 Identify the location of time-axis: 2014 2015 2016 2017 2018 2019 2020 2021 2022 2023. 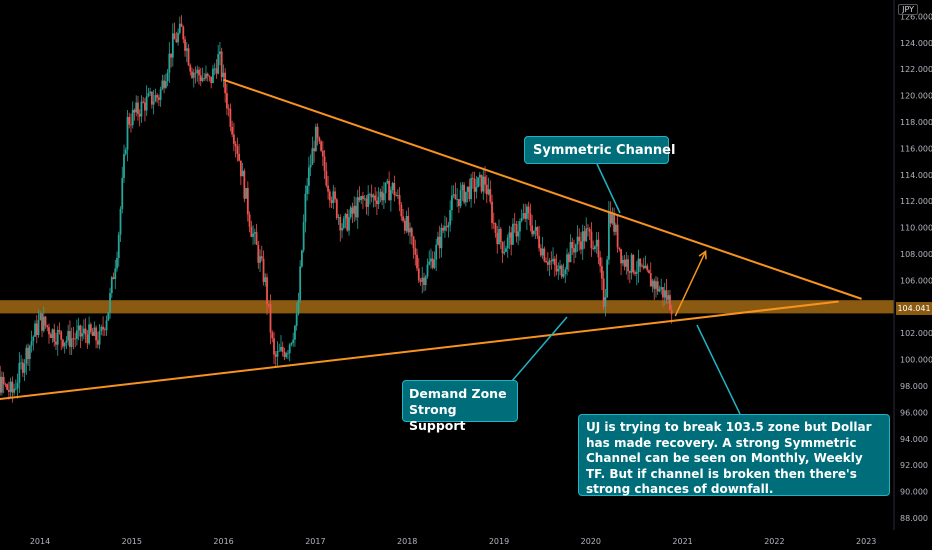
(453, 541).